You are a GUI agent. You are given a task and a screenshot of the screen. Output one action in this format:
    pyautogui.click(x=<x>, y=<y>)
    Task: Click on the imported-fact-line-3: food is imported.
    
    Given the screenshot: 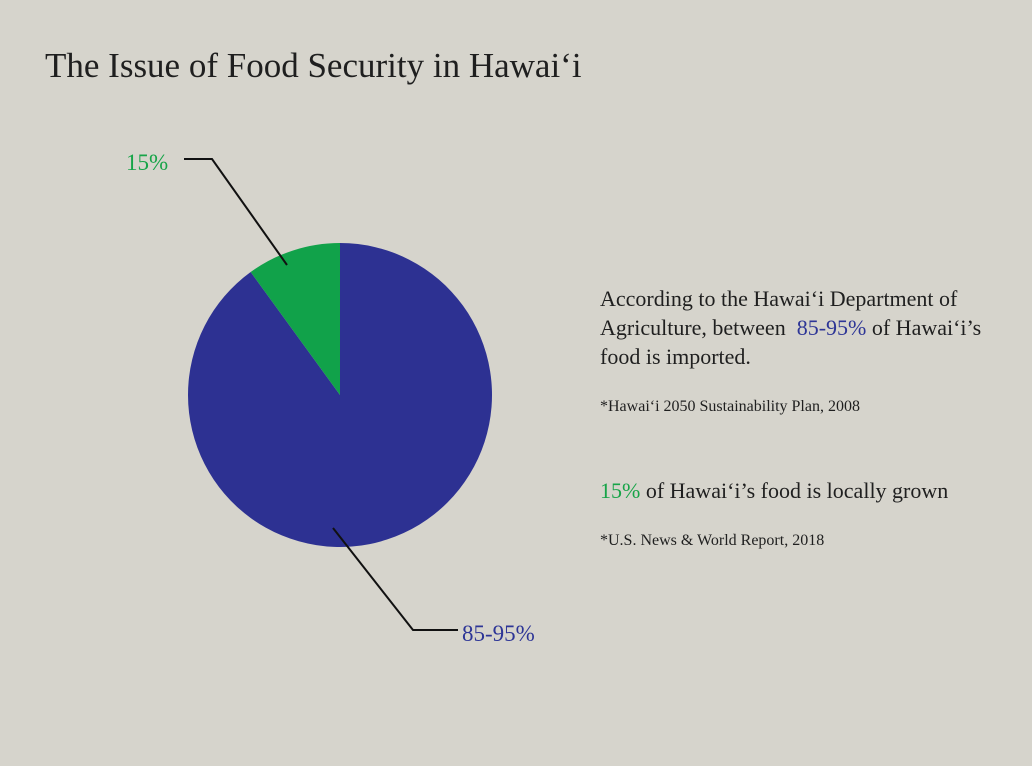 What is the action you would take?
    pyautogui.click(x=675, y=356)
    